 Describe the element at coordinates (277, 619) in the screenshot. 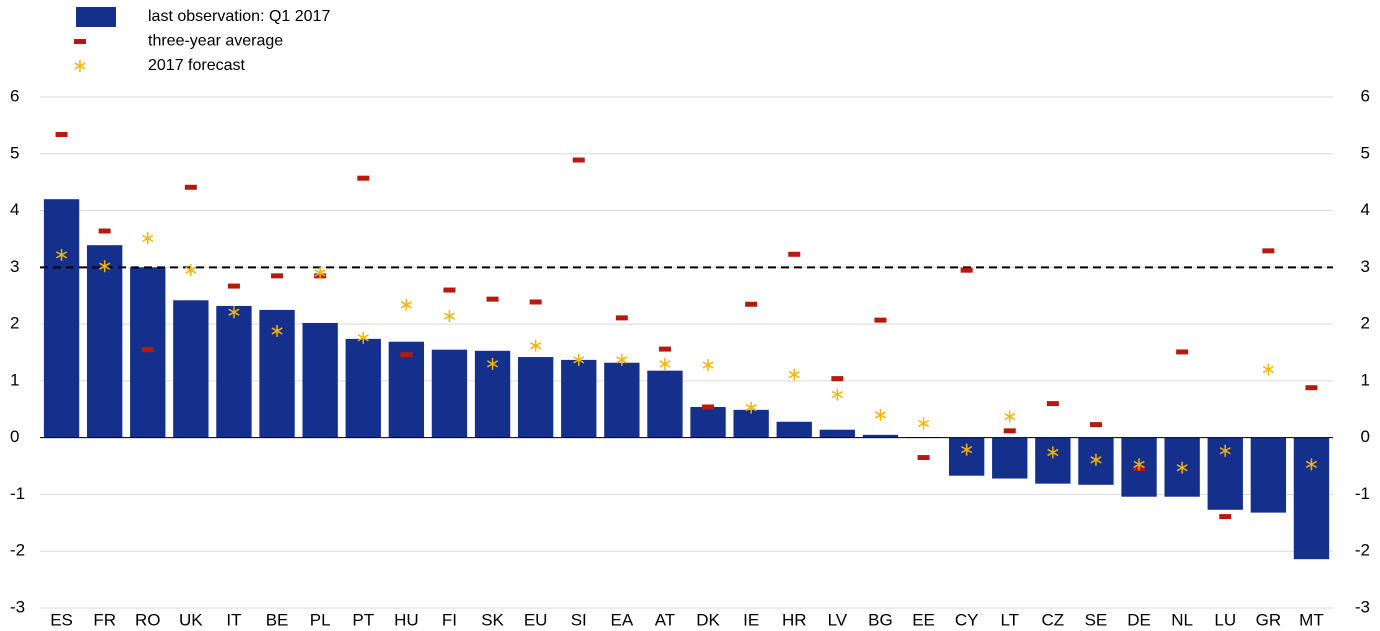

I see `x-tick-label: BE` at that location.